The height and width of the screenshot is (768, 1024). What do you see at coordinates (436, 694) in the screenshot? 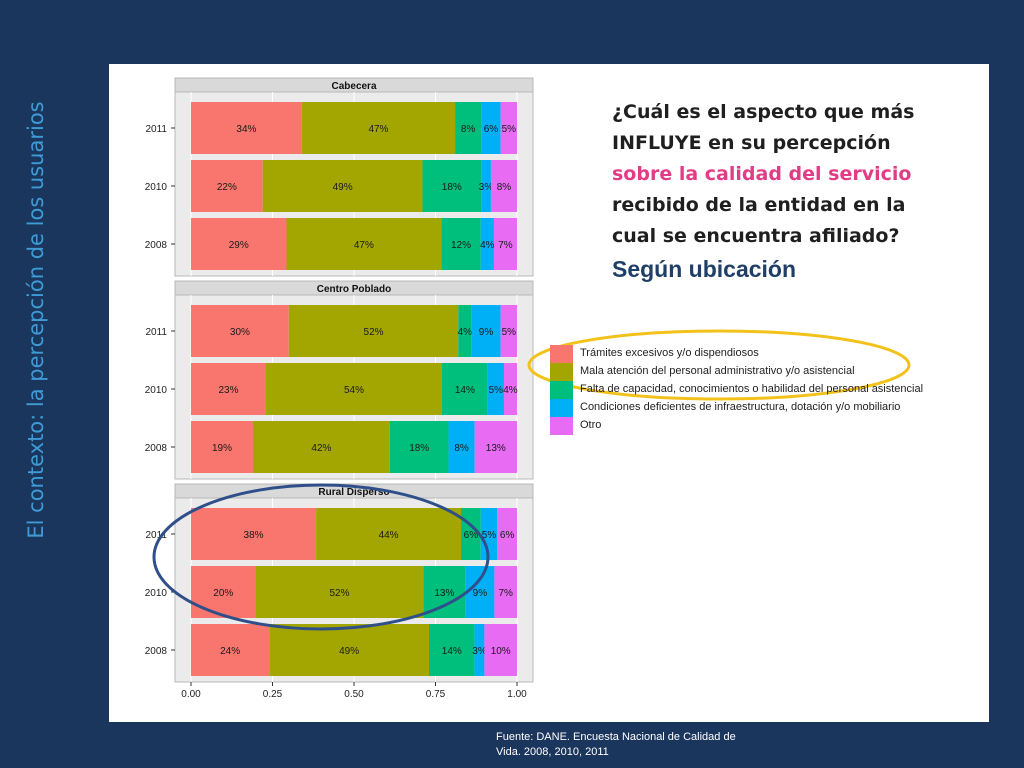
I see `x-tick-label: 0.75` at bounding box center [436, 694].